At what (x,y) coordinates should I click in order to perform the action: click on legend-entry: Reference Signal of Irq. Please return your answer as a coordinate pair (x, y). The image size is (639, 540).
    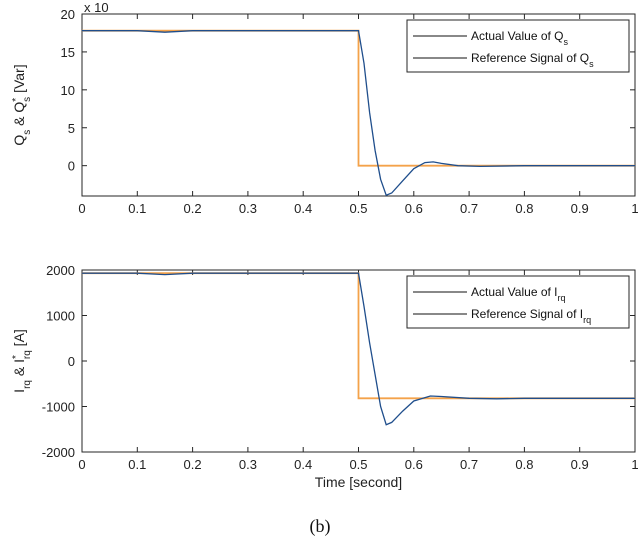
    Looking at the image, I should click on (531, 316).